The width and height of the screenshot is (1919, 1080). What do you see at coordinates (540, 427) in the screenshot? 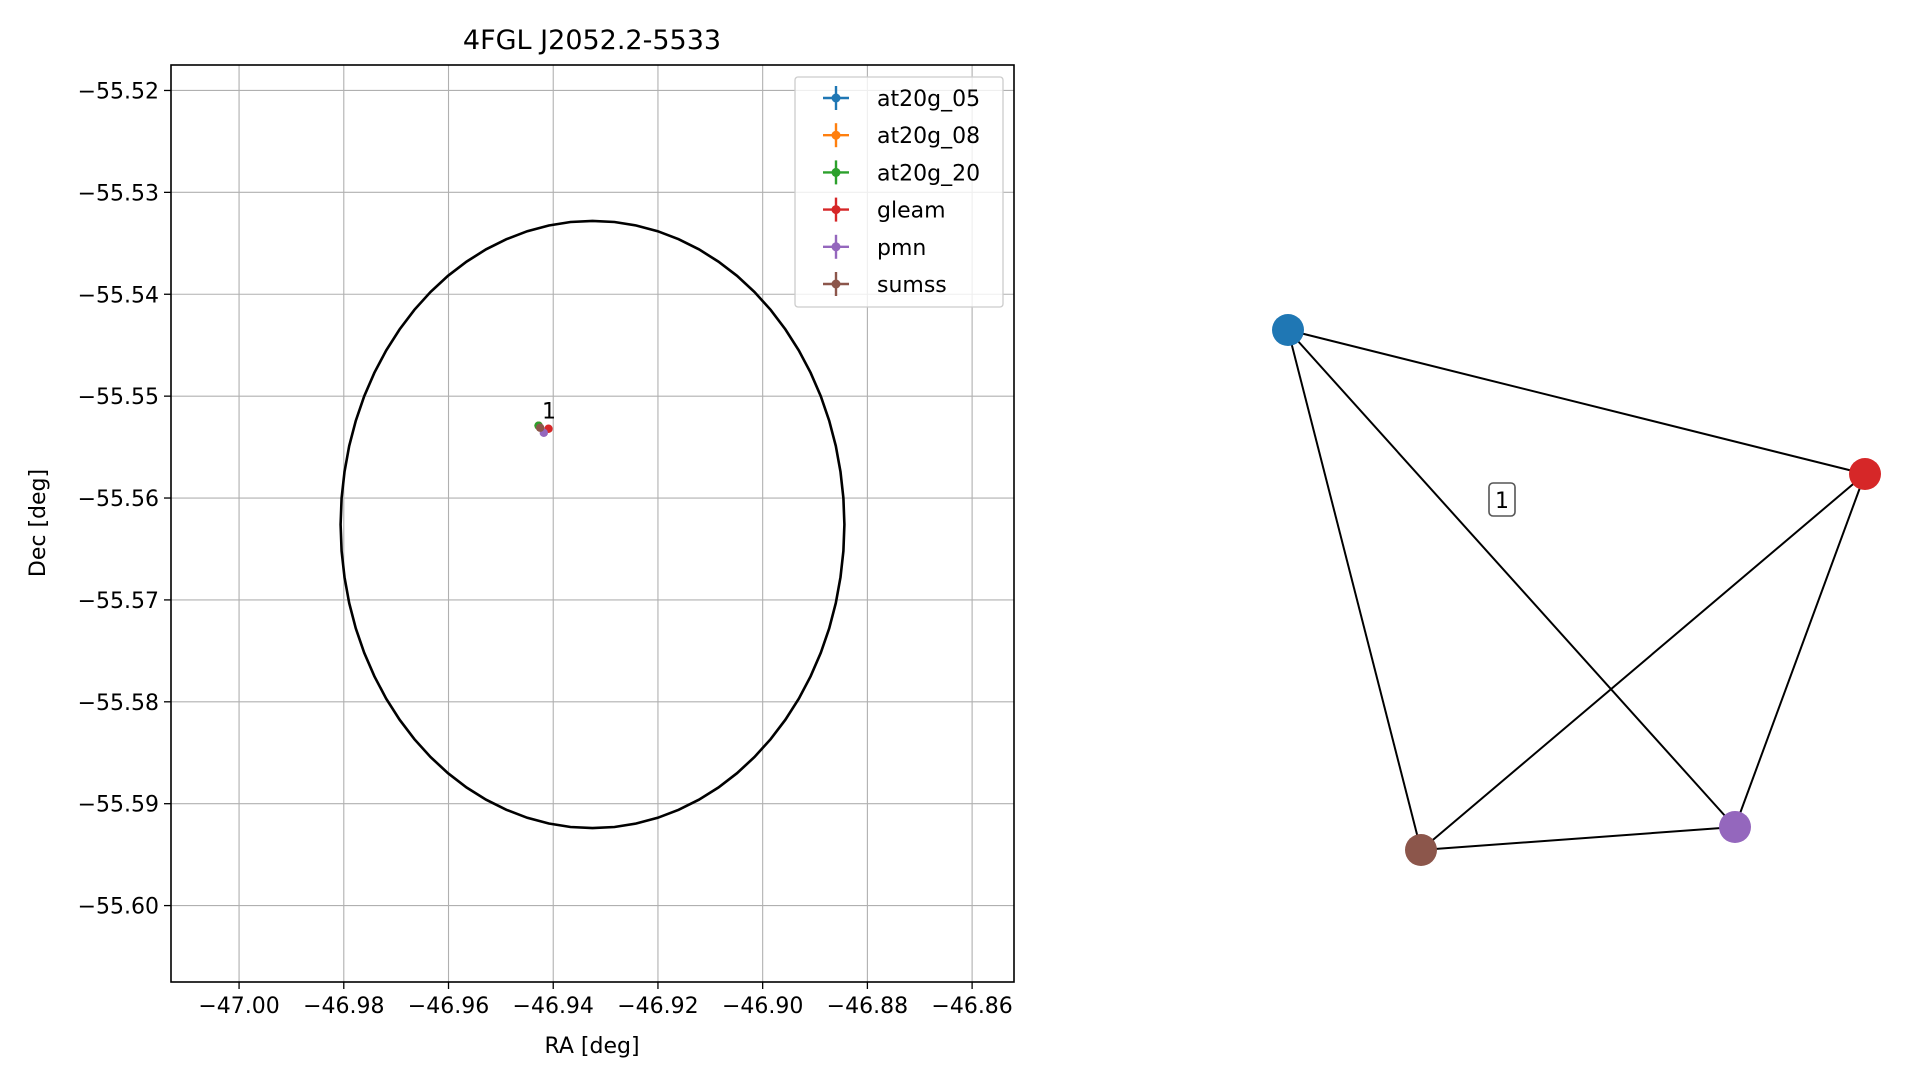
I see `data-point-sumss` at bounding box center [540, 427].